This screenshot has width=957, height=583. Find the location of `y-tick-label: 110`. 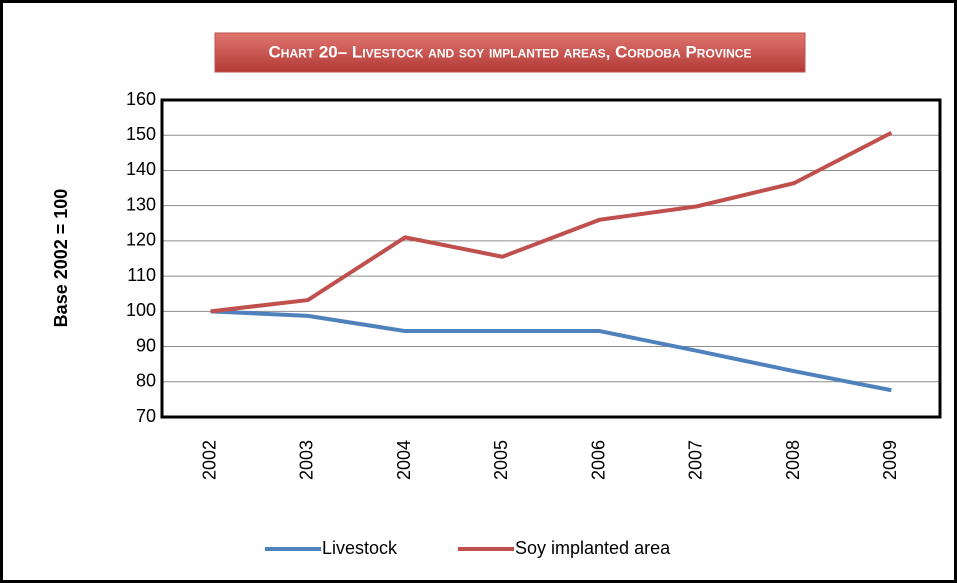

y-tick-label: 110 is located at coordinates (141, 275).